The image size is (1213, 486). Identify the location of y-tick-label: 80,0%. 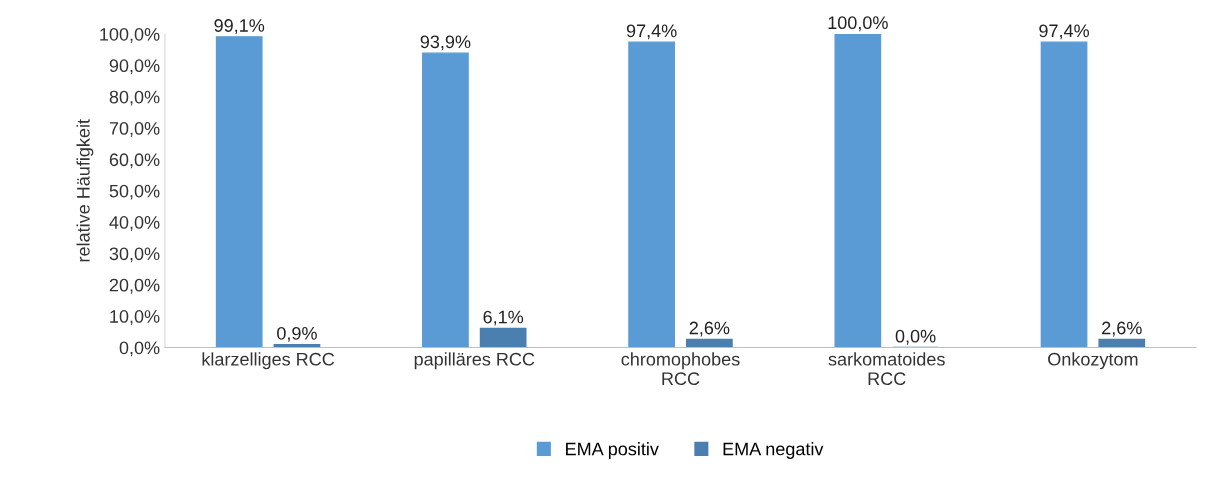
(134, 98).